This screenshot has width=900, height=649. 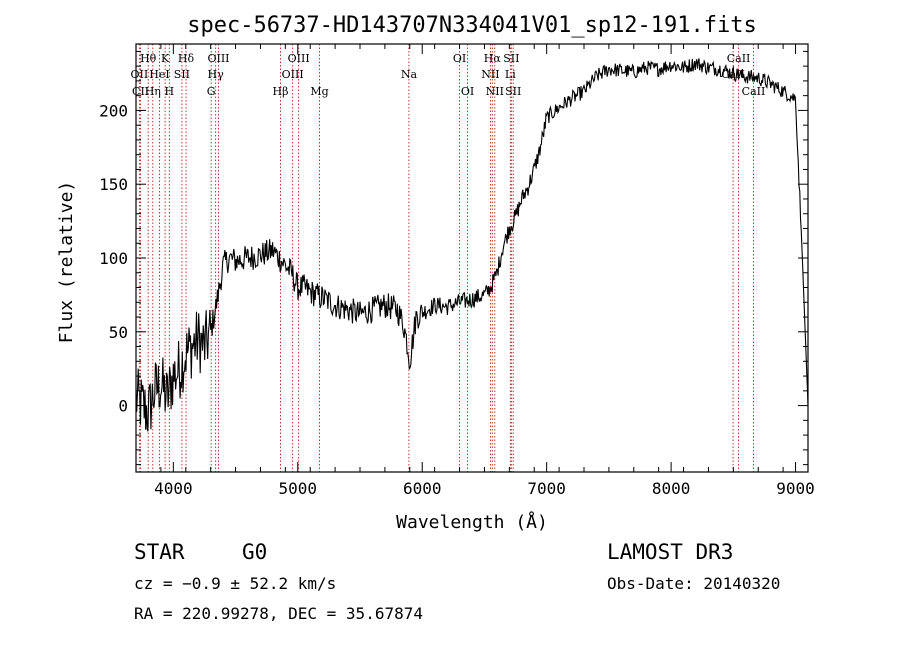 I want to click on object-subclass: G0, so click(x=255, y=552).